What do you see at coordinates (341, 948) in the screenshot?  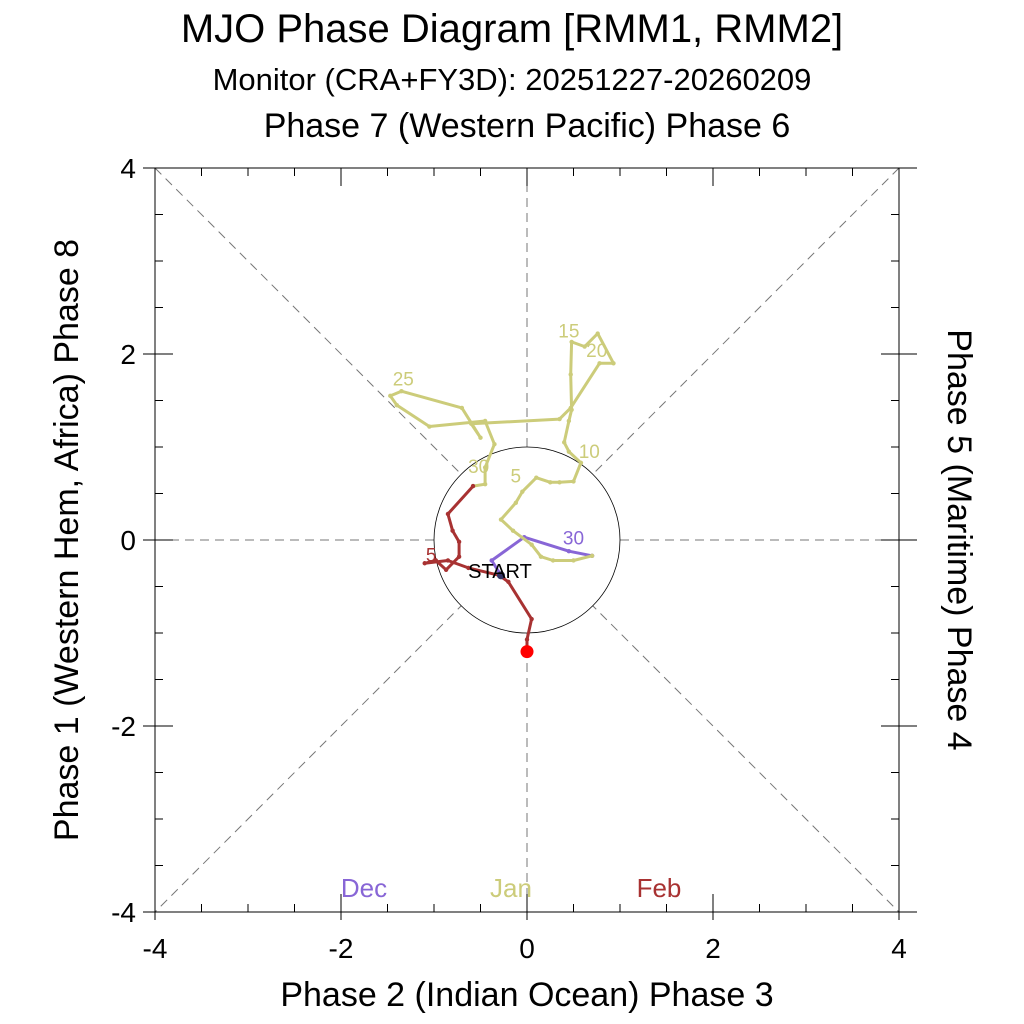 I see `x-tick-label: -2` at bounding box center [341, 948].